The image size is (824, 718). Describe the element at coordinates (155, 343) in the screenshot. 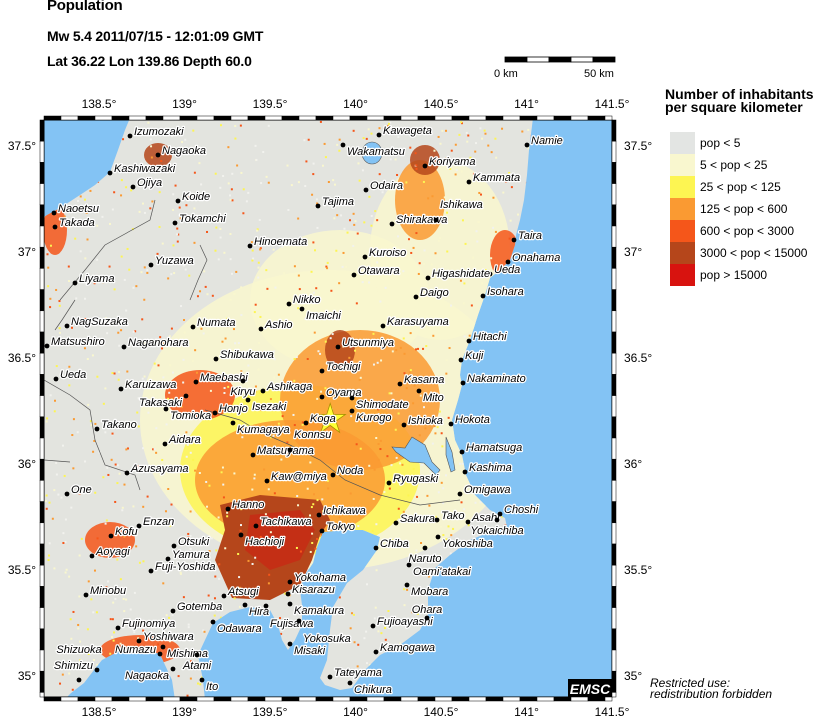

I see `city: Naganohara` at that location.